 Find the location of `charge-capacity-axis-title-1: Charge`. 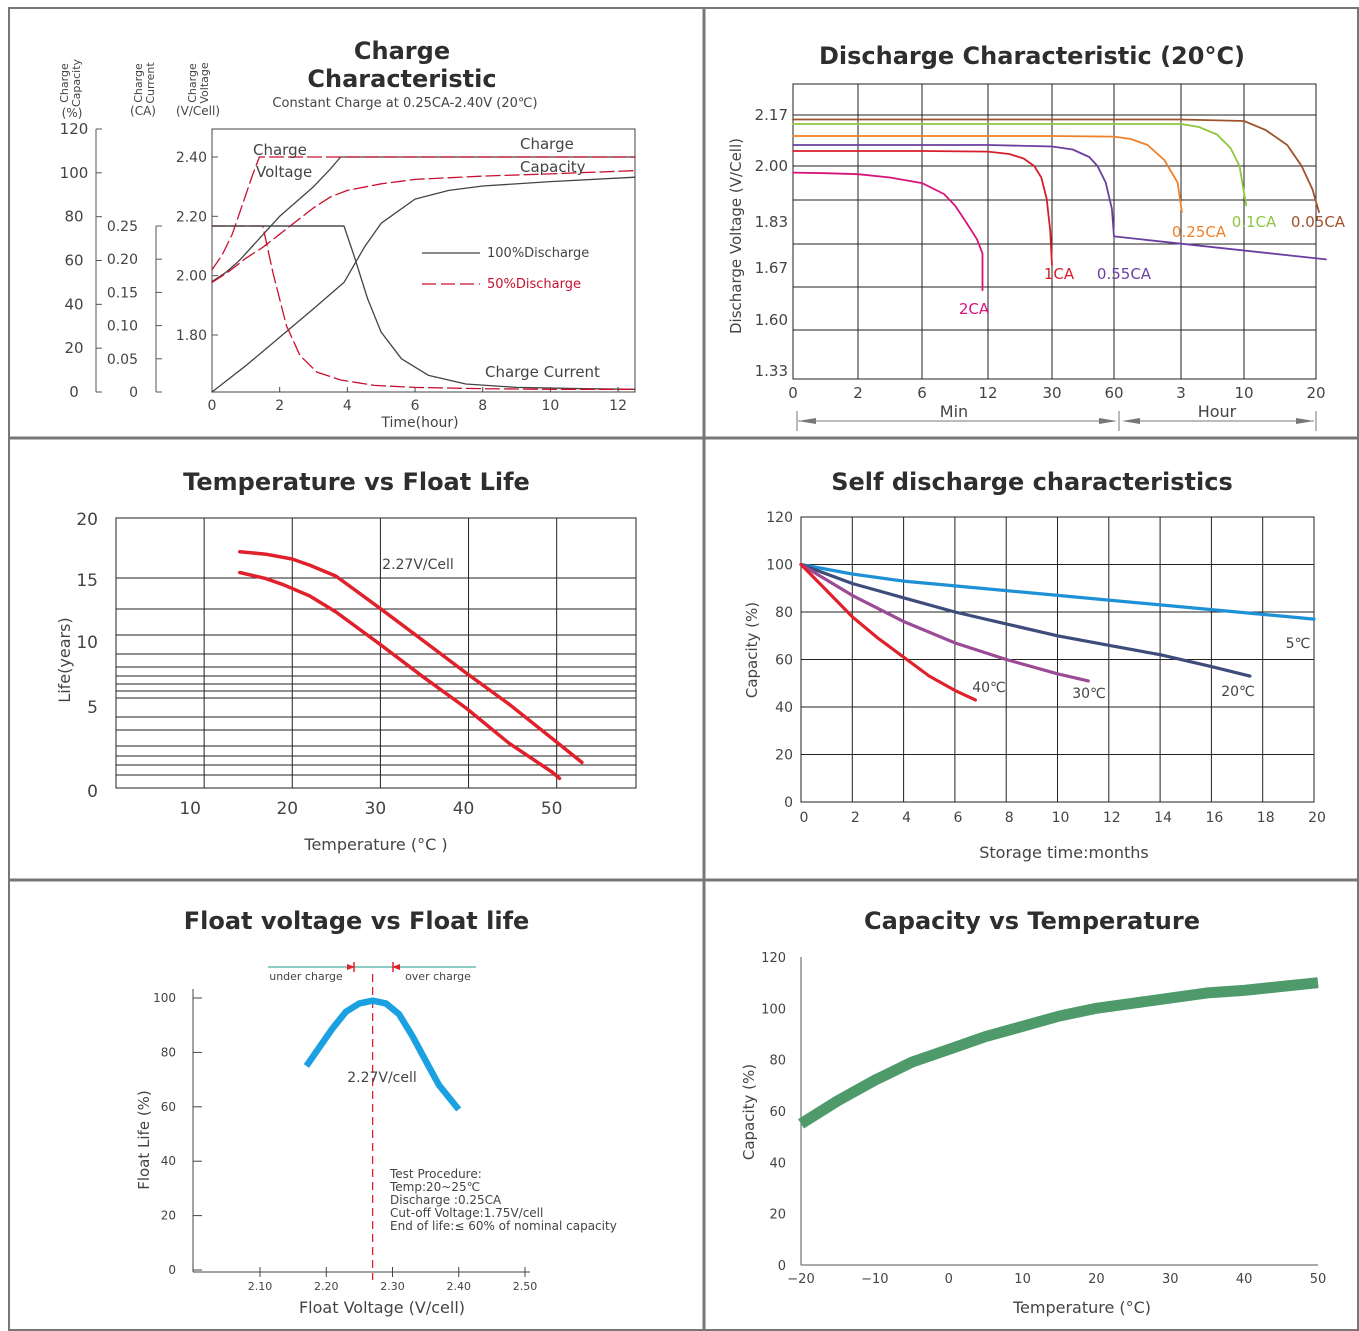

charge-capacity-axis-title-1: Charge is located at coordinates (64, 83).